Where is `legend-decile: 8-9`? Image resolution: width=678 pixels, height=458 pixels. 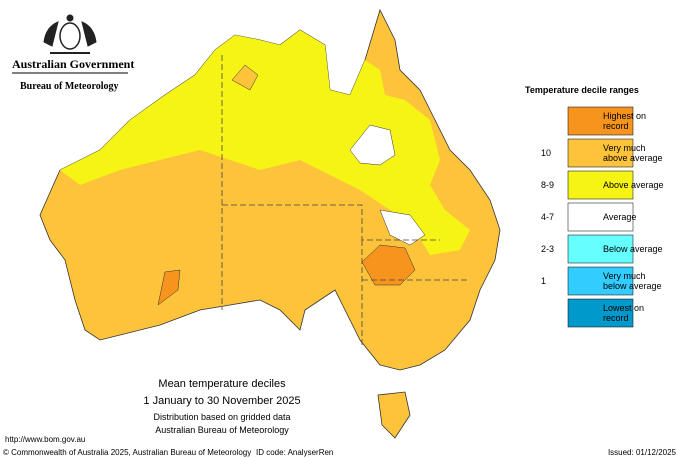 legend-decile: 8-9 is located at coordinates (547, 185).